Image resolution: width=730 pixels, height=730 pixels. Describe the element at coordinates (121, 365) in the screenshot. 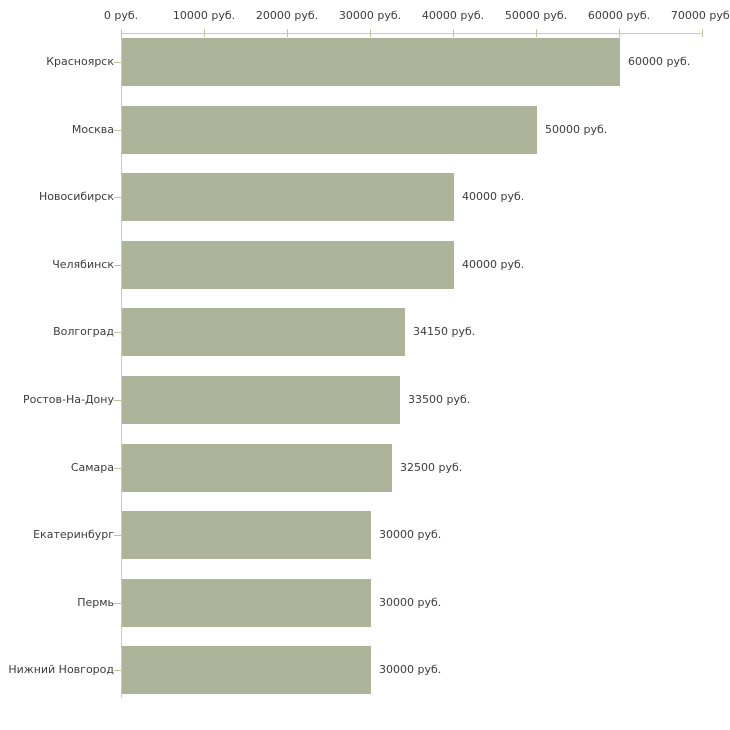

I see `y-axis-line` at that location.